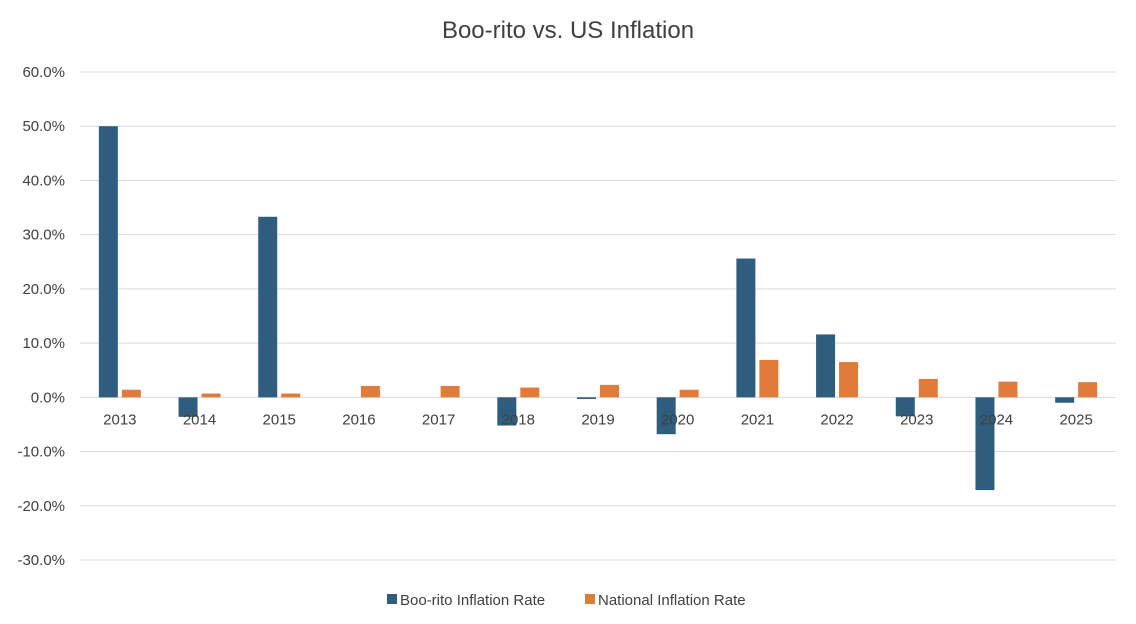 Image resolution: width=1136 pixels, height=624 pixels. What do you see at coordinates (1065, 400) in the screenshot?
I see `bar-boorito-2025` at bounding box center [1065, 400].